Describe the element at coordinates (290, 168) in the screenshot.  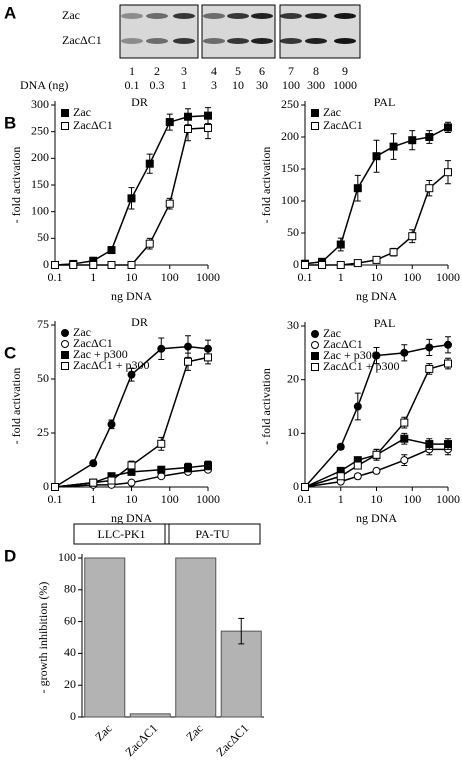
I see `y-tick-label: 150` at that location.